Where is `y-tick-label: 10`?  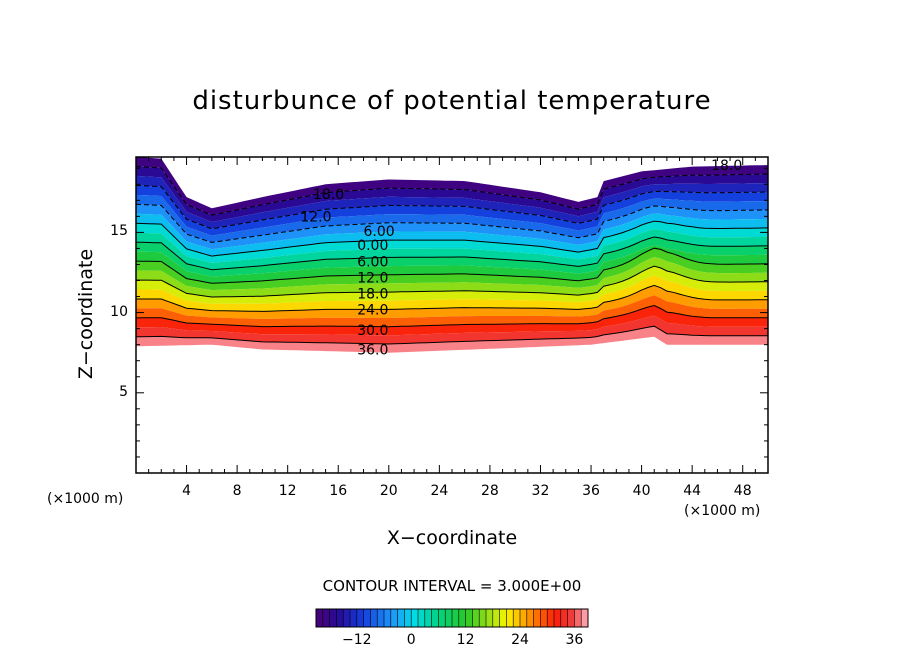
y-tick-label: 10 is located at coordinates (119, 311).